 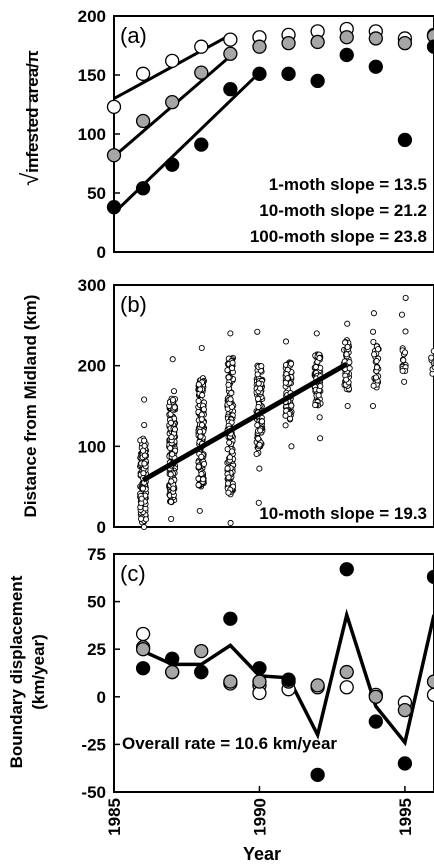 What do you see at coordinates (16, 671) in the screenshot?
I see `panel-c-y-axis-label-line1: Boundary displacement` at bounding box center [16, 671].